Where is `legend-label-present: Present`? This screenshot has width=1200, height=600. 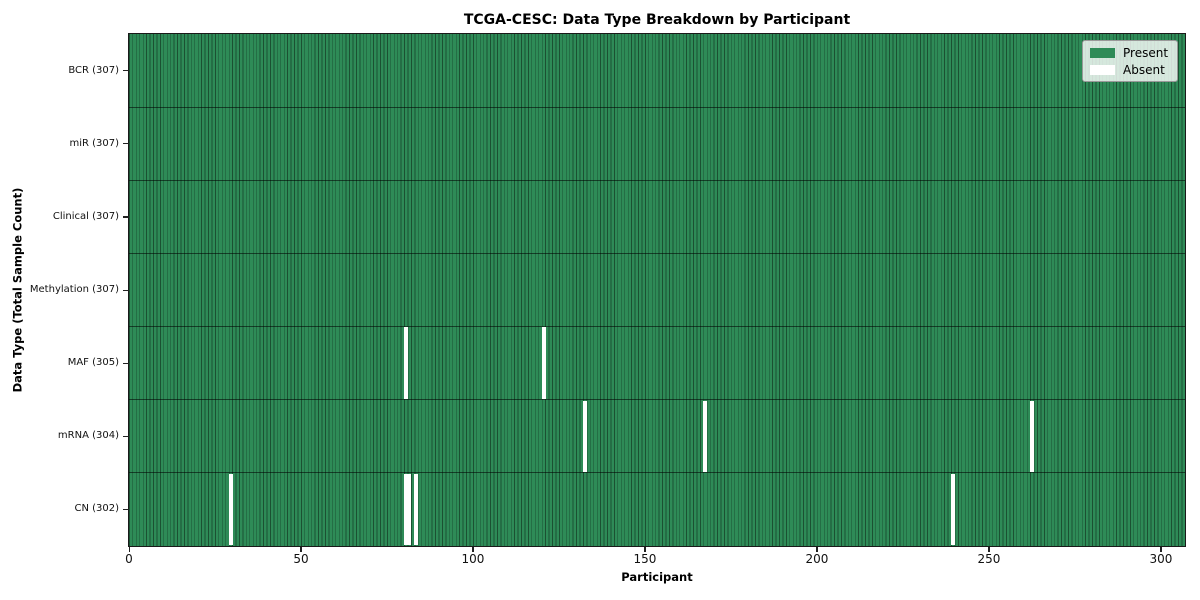 legend-label-present: Present is located at coordinates (1146, 52).